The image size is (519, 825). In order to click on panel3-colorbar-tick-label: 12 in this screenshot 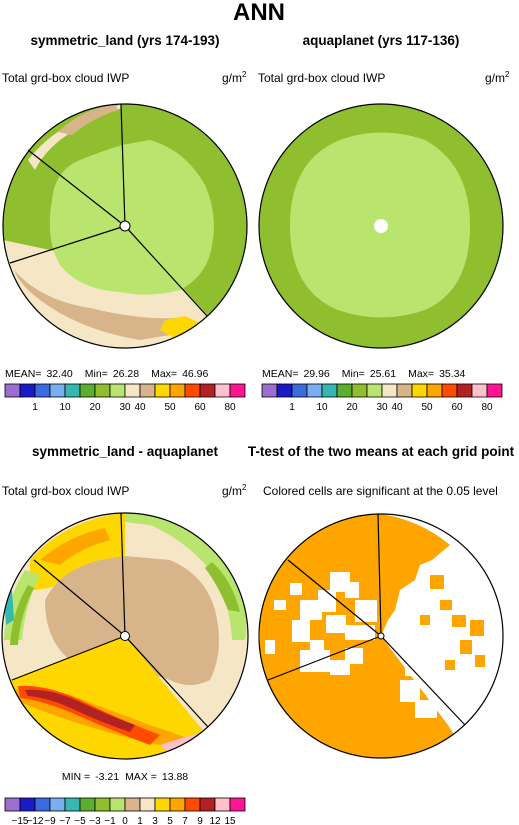, I will do `click(215, 820)`.